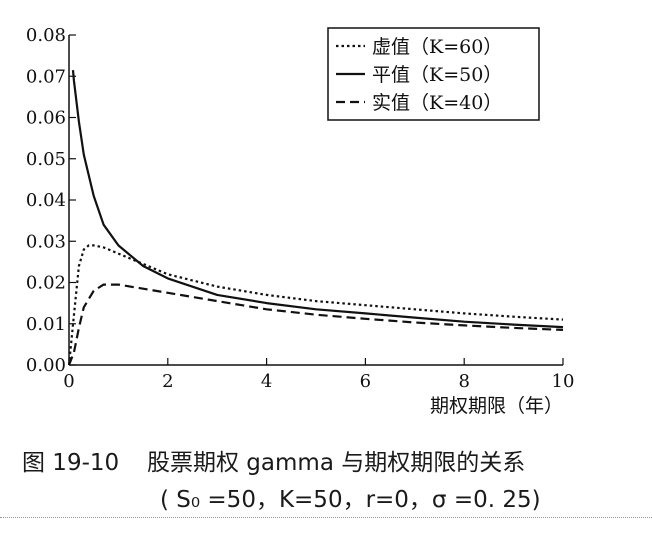  Describe the element at coordinates (46, 118) in the screenshot. I see `y-tick-label: 0.06` at that location.